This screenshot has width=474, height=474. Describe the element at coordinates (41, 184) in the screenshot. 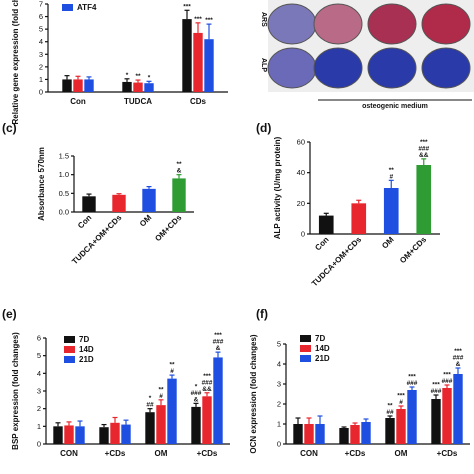

I see `y-axis-label: Absorbance 570nm` at that location.